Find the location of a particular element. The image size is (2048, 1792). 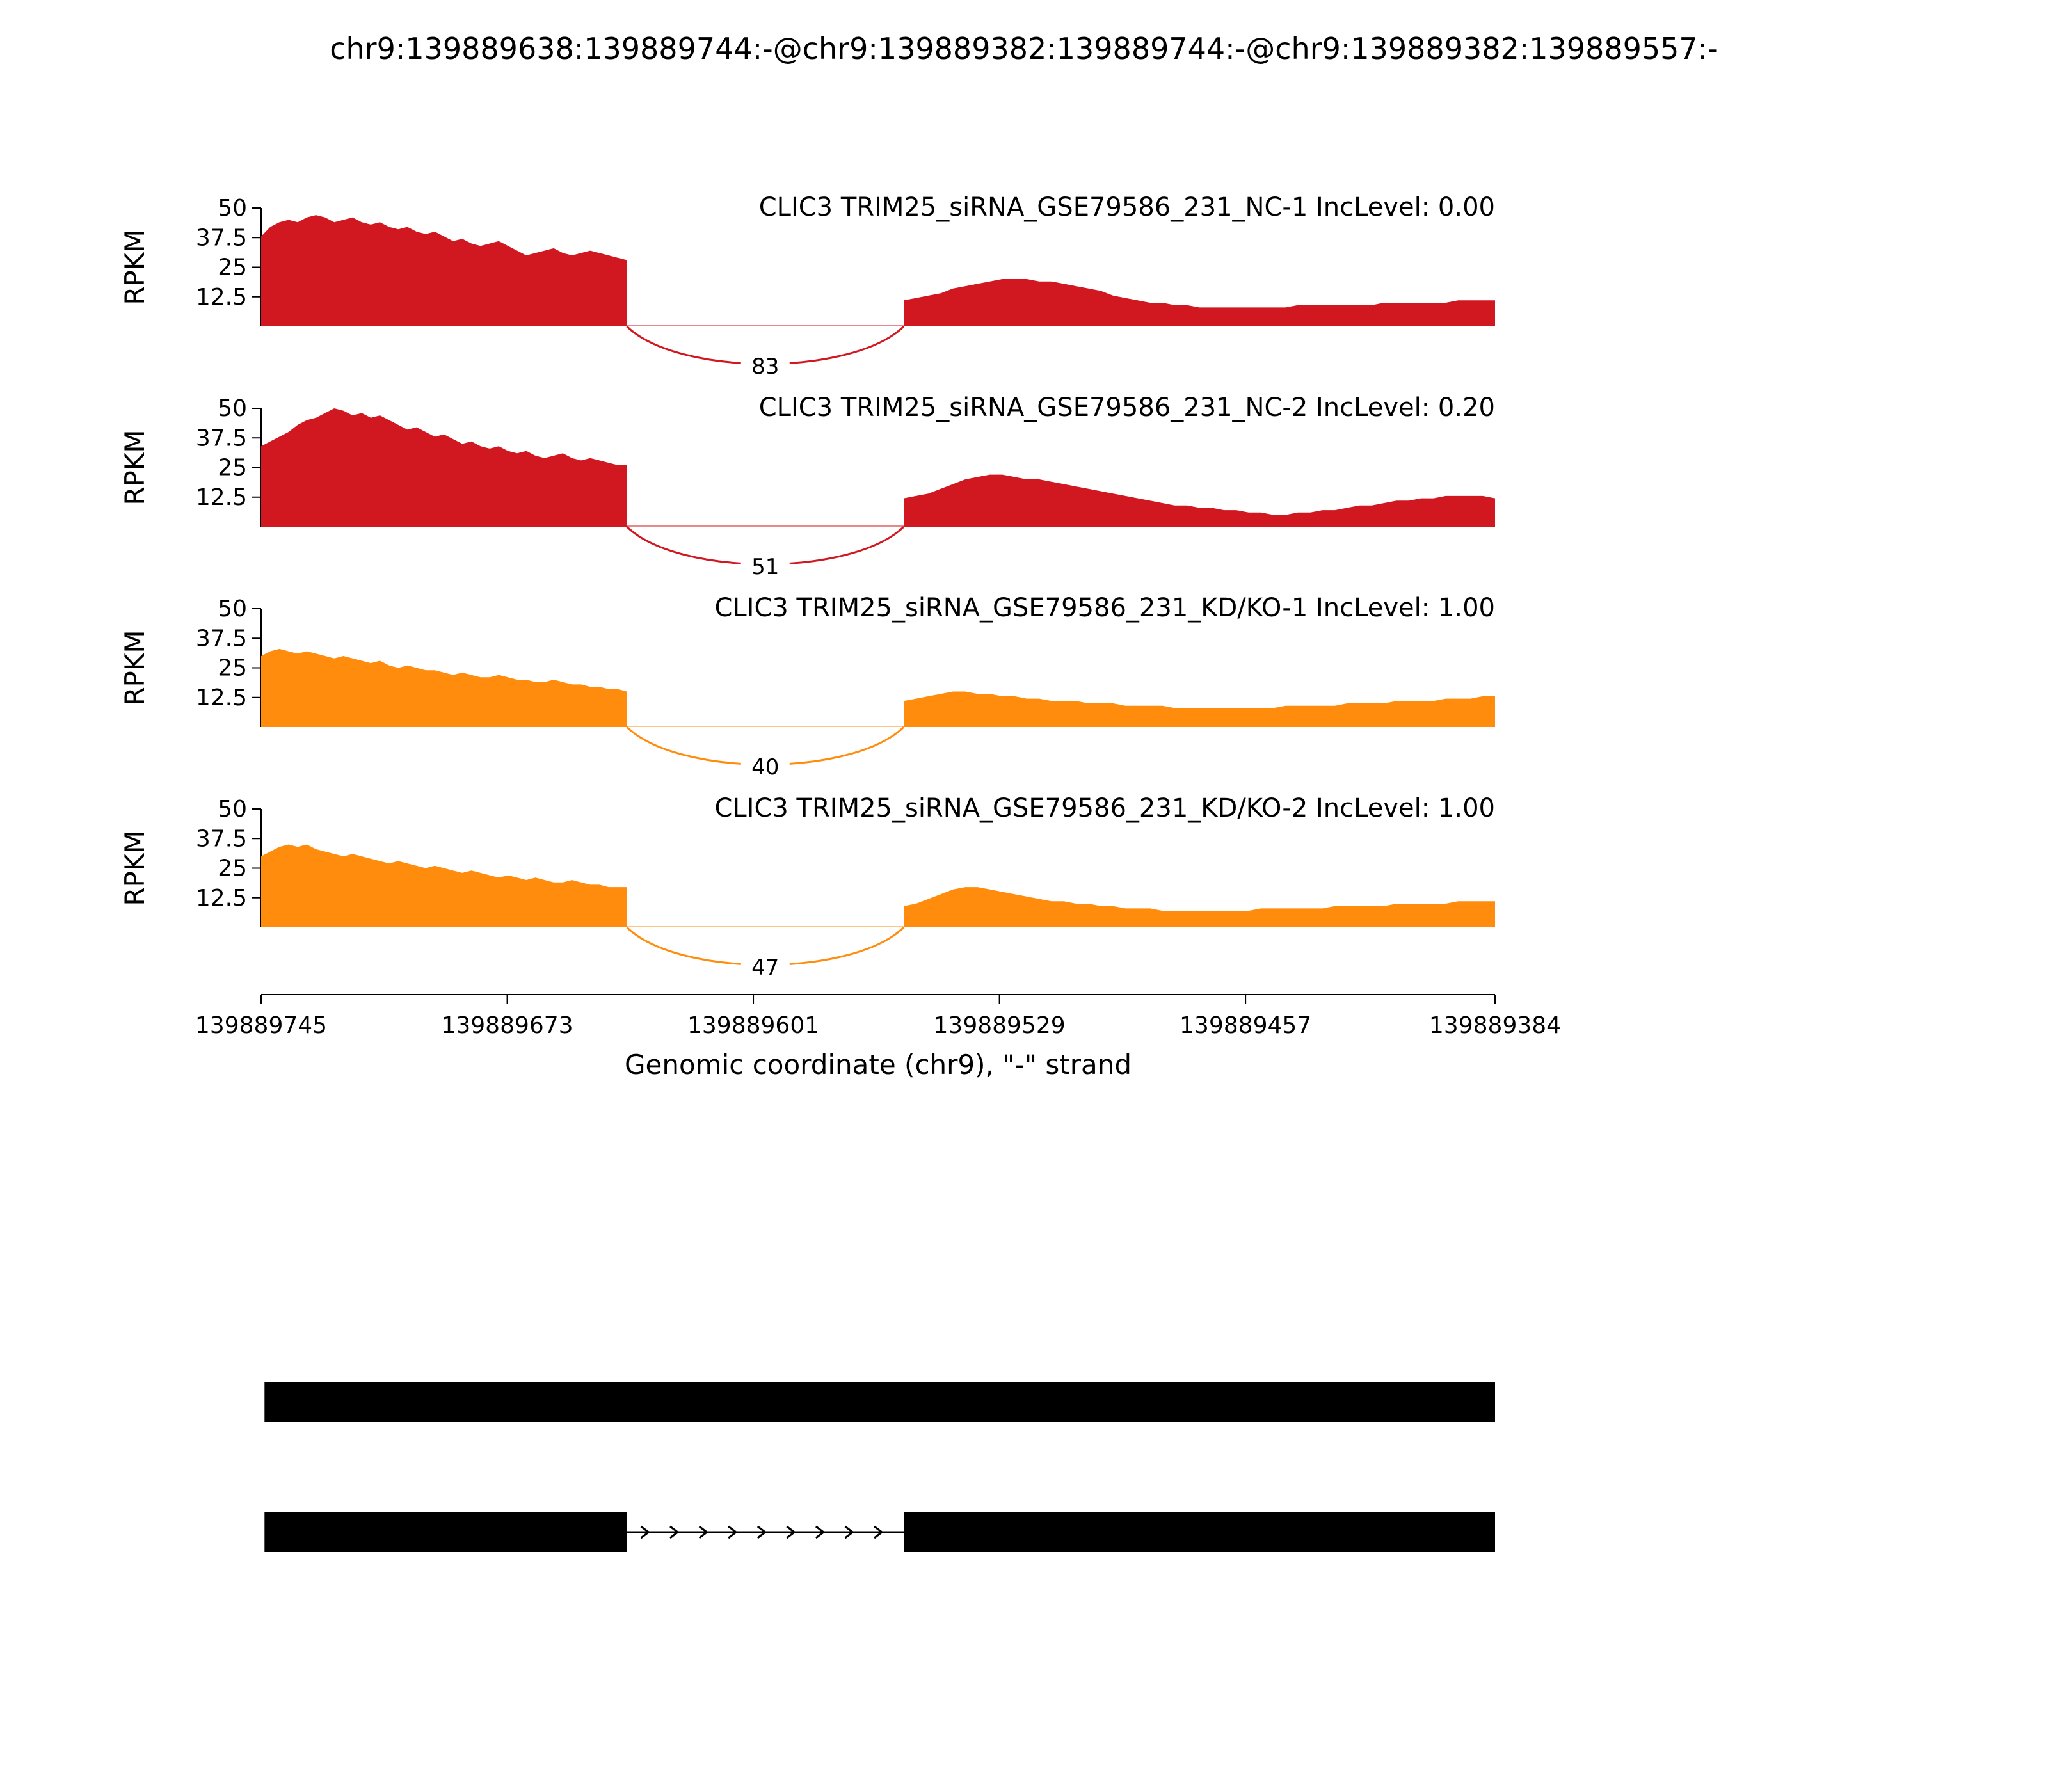

junction-read-count: 47 is located at coordinates (765, 967).